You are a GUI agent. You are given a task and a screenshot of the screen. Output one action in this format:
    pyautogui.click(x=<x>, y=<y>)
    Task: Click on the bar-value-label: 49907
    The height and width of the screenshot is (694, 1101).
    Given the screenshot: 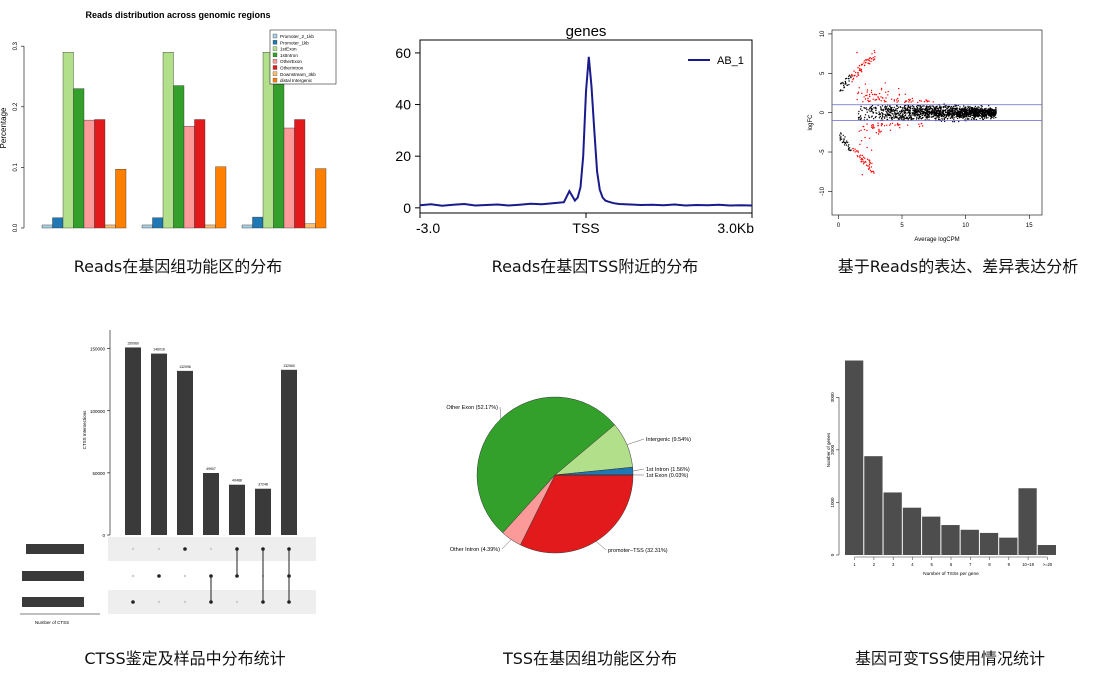 What is the action you would take?
    pyautogui.click(x=211, y=469)
    